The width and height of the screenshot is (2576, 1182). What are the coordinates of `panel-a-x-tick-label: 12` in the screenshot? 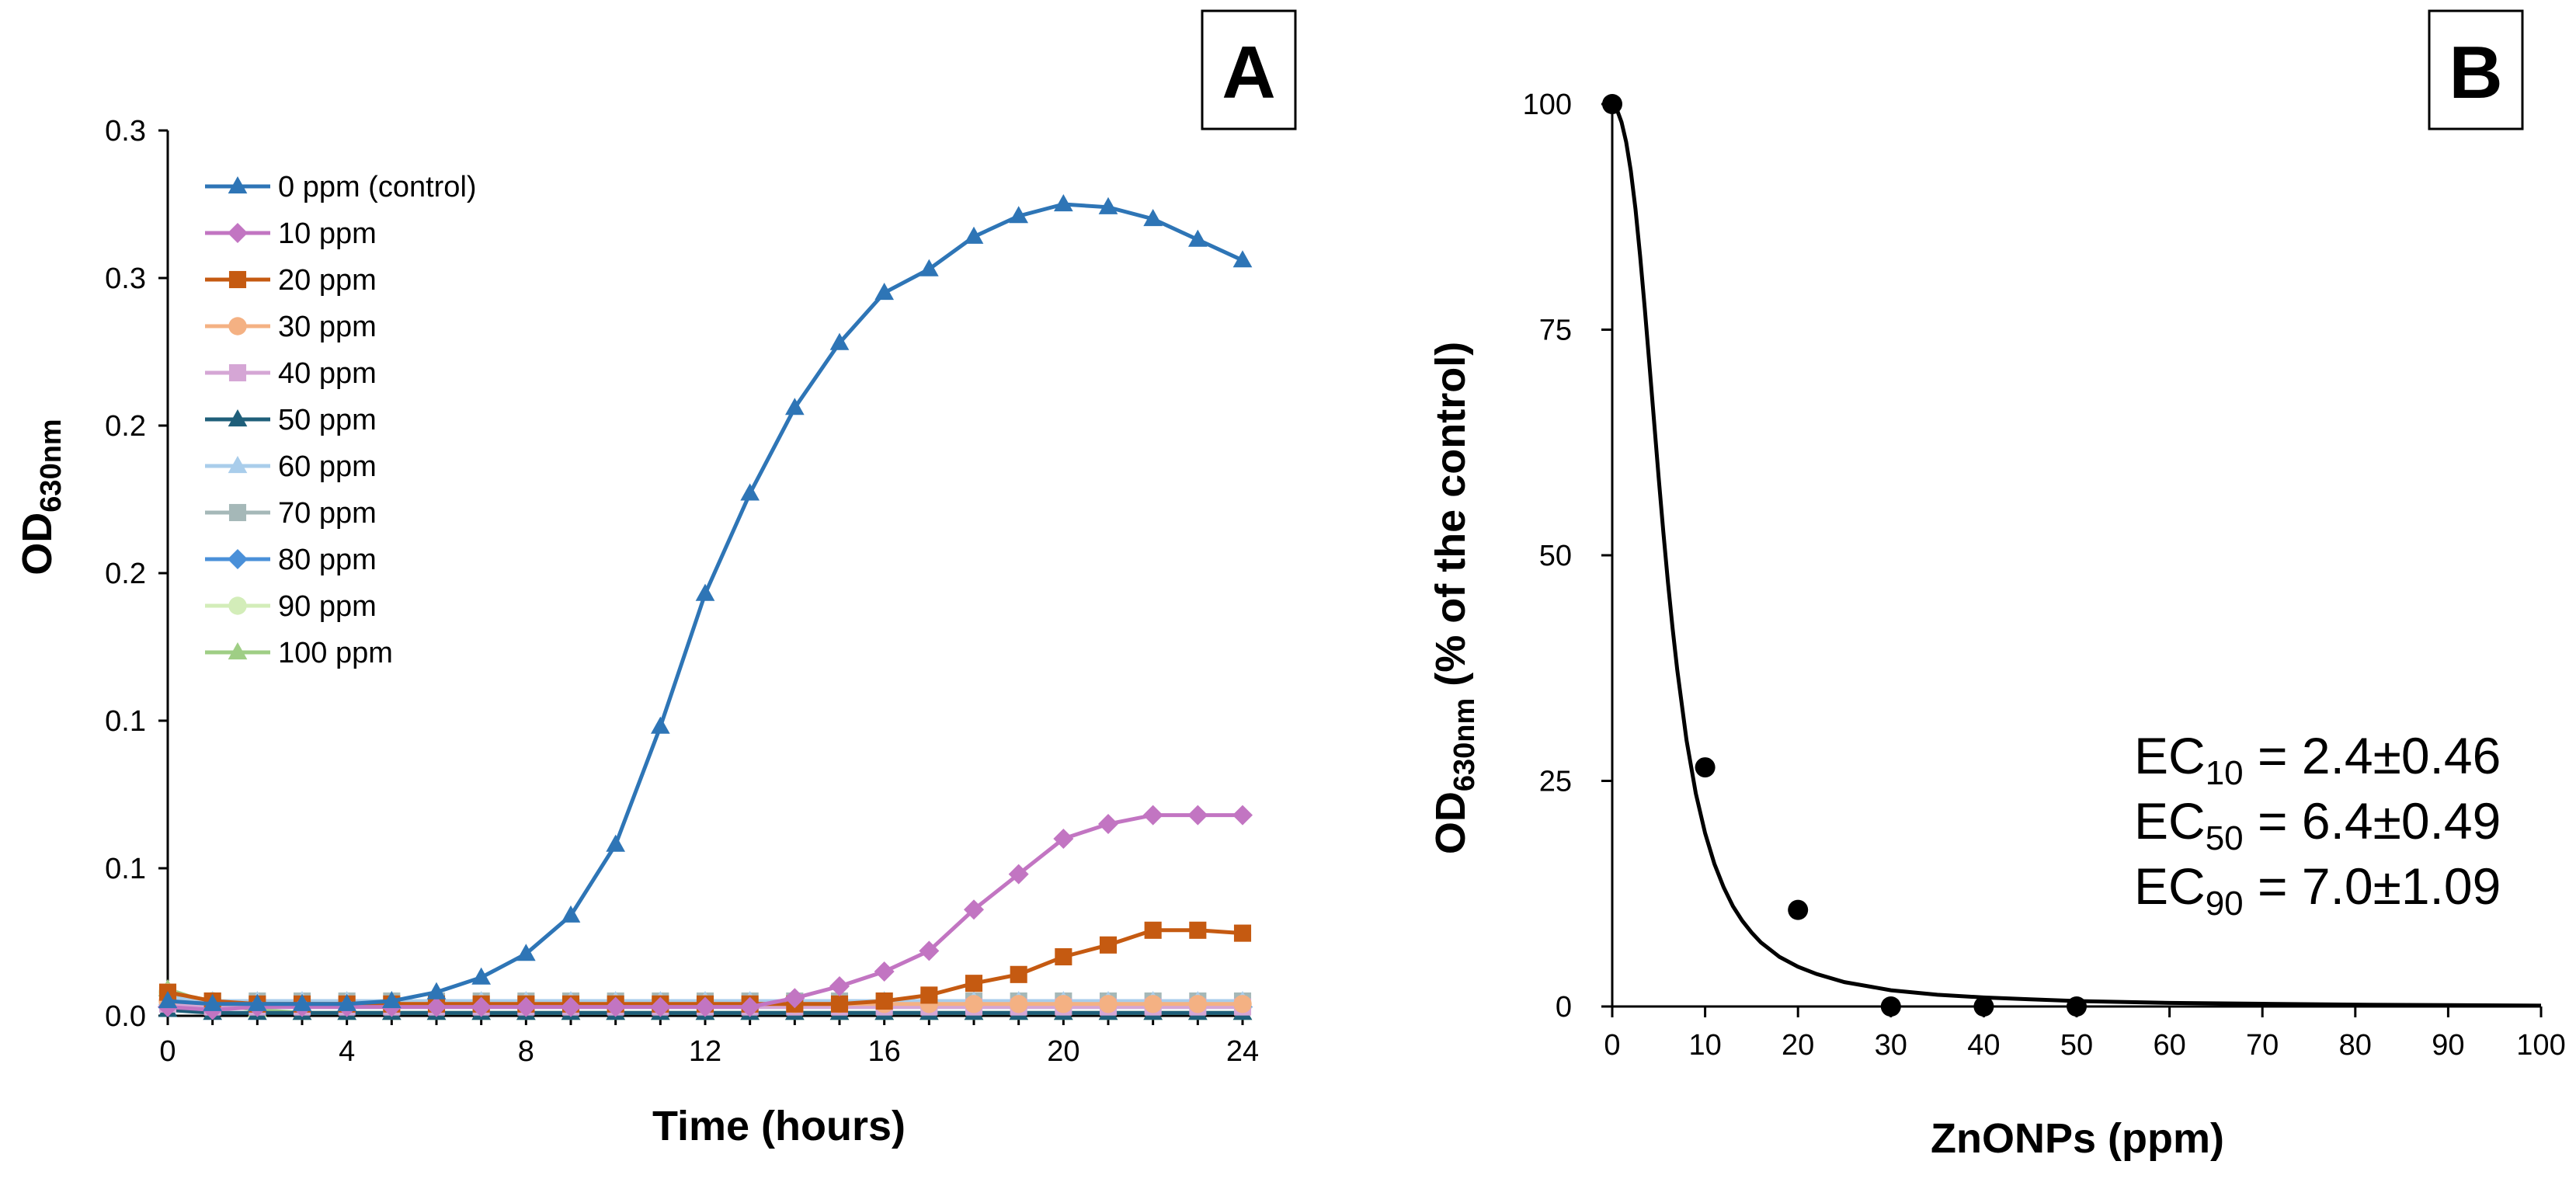 It's located at (705, 1051).